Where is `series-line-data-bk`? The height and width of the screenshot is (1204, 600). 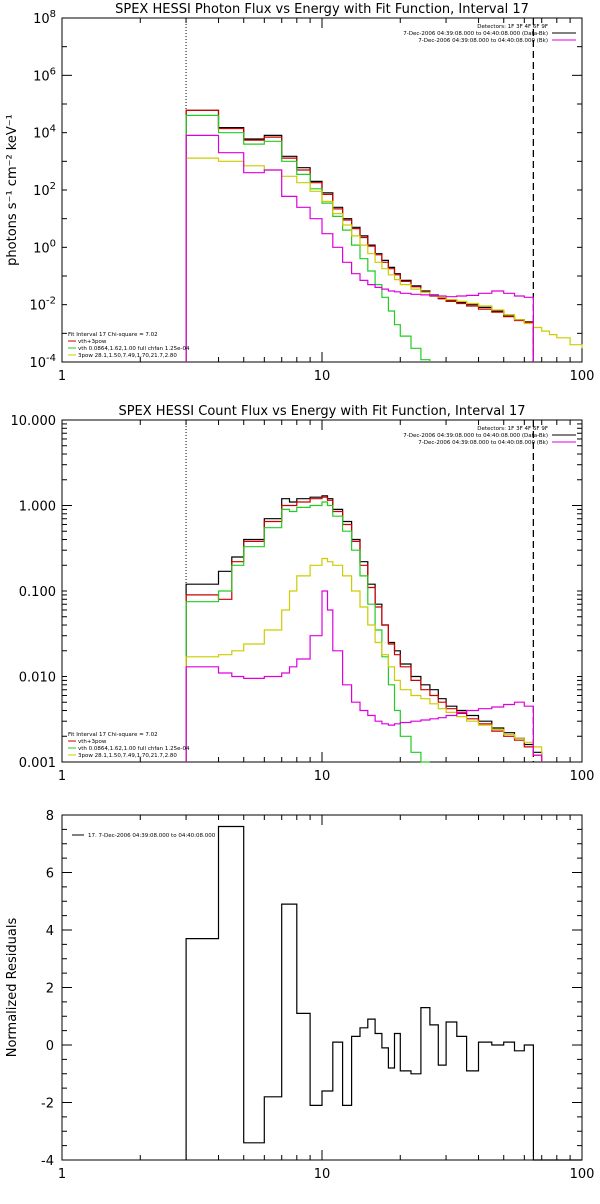 series-line-data-bk is located at coordinates (364, 628).